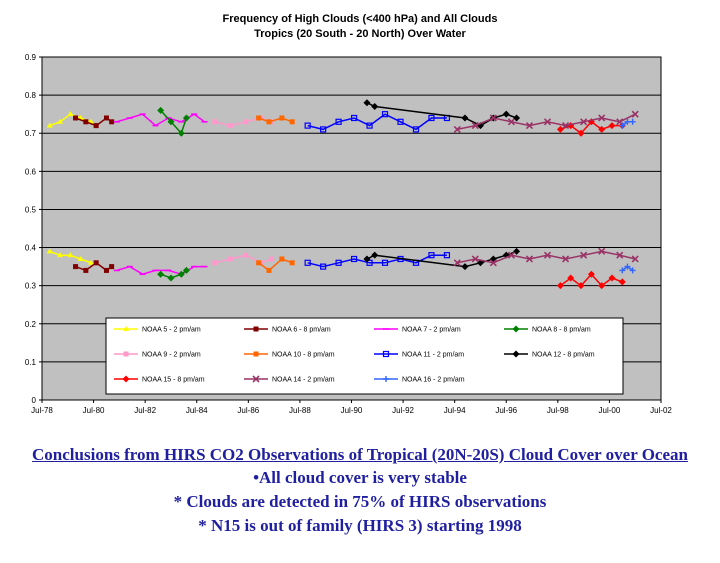  I want to click on legend-item-4: NOAA 8 - 8 pm/am, so click(547, 329).